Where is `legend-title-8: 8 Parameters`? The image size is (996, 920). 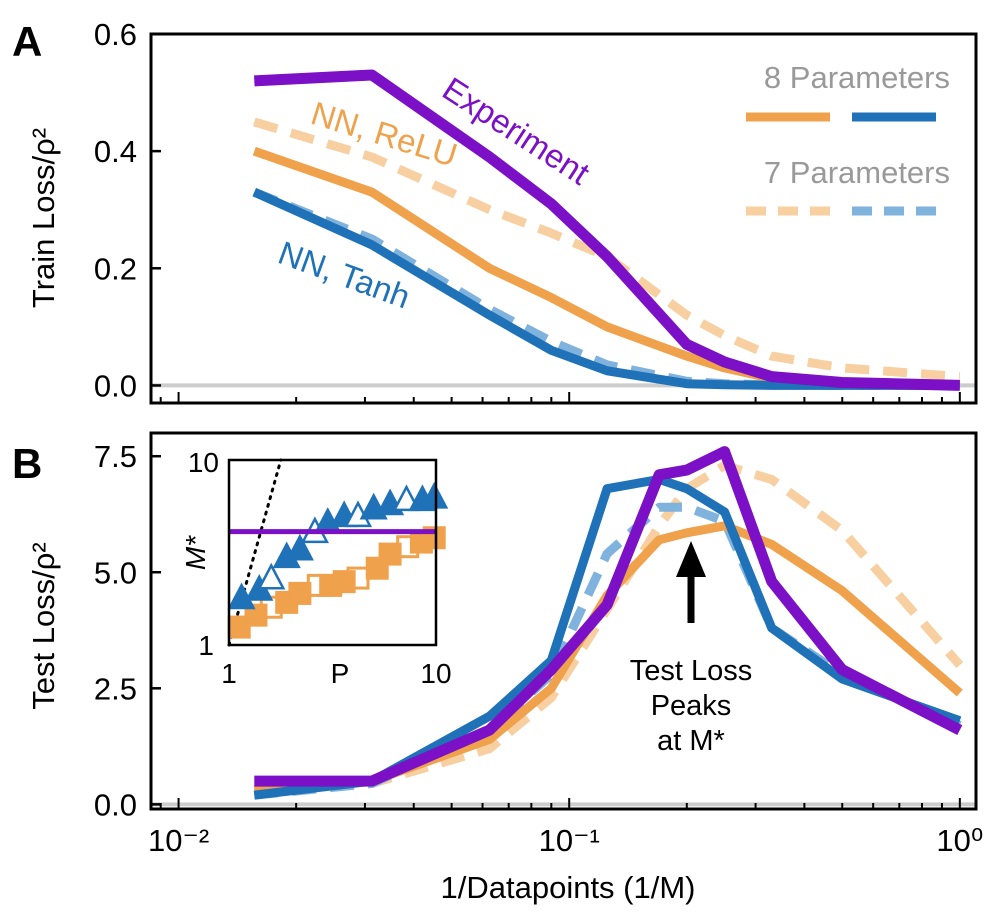
legend-title-8: 8 Parameters is located at coordinates (857, 77).